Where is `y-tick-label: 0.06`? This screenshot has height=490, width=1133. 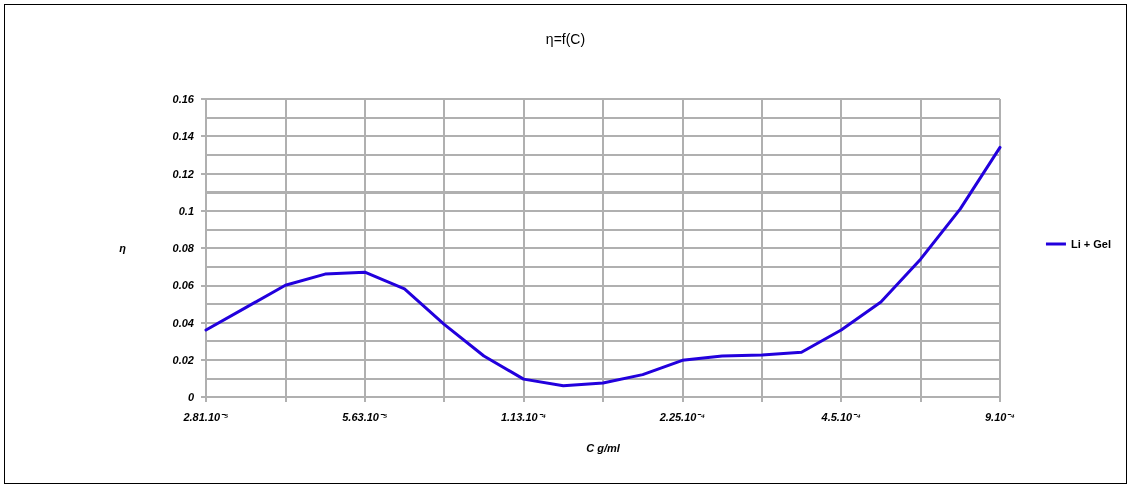
y-tick-label: 0.06 is located at coordinates (183, 285).